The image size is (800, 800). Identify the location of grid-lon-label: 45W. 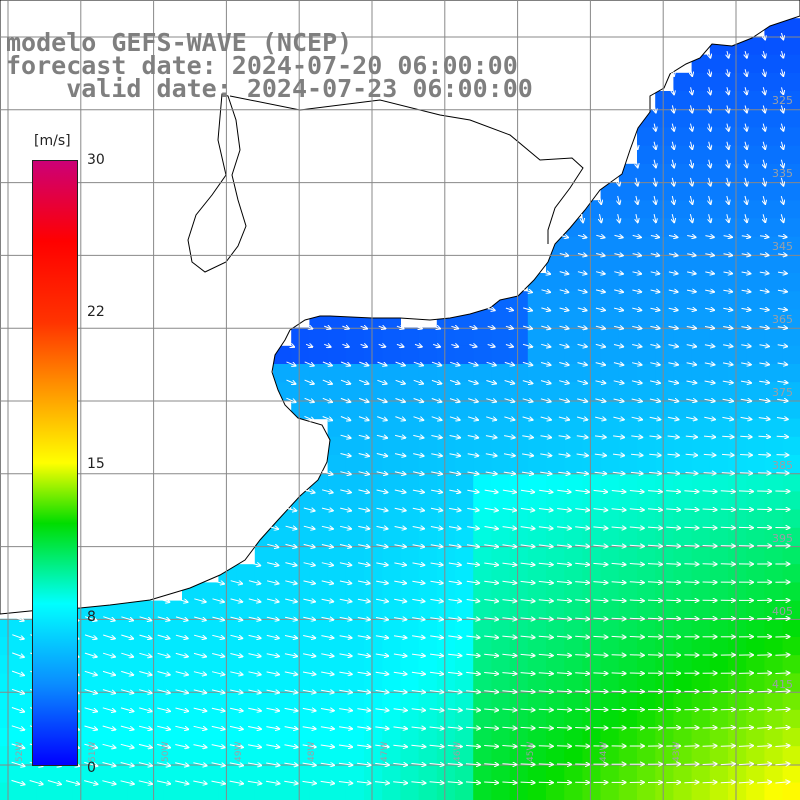
(531, 752).